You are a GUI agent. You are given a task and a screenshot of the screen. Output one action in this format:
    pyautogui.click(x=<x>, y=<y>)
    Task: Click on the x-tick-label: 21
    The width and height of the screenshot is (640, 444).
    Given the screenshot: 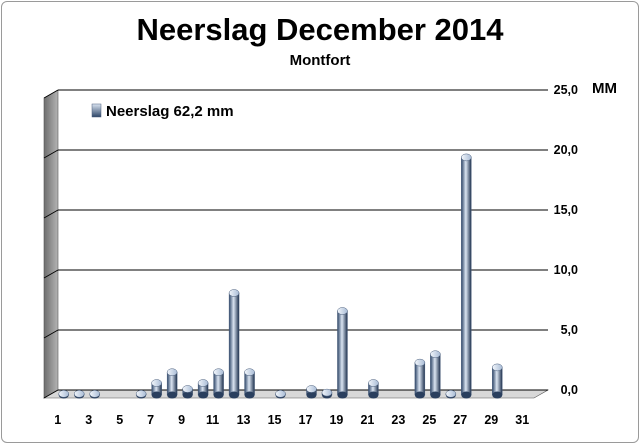 What is the action you would take?
    pyautogui.click(x=367, y=420)
    